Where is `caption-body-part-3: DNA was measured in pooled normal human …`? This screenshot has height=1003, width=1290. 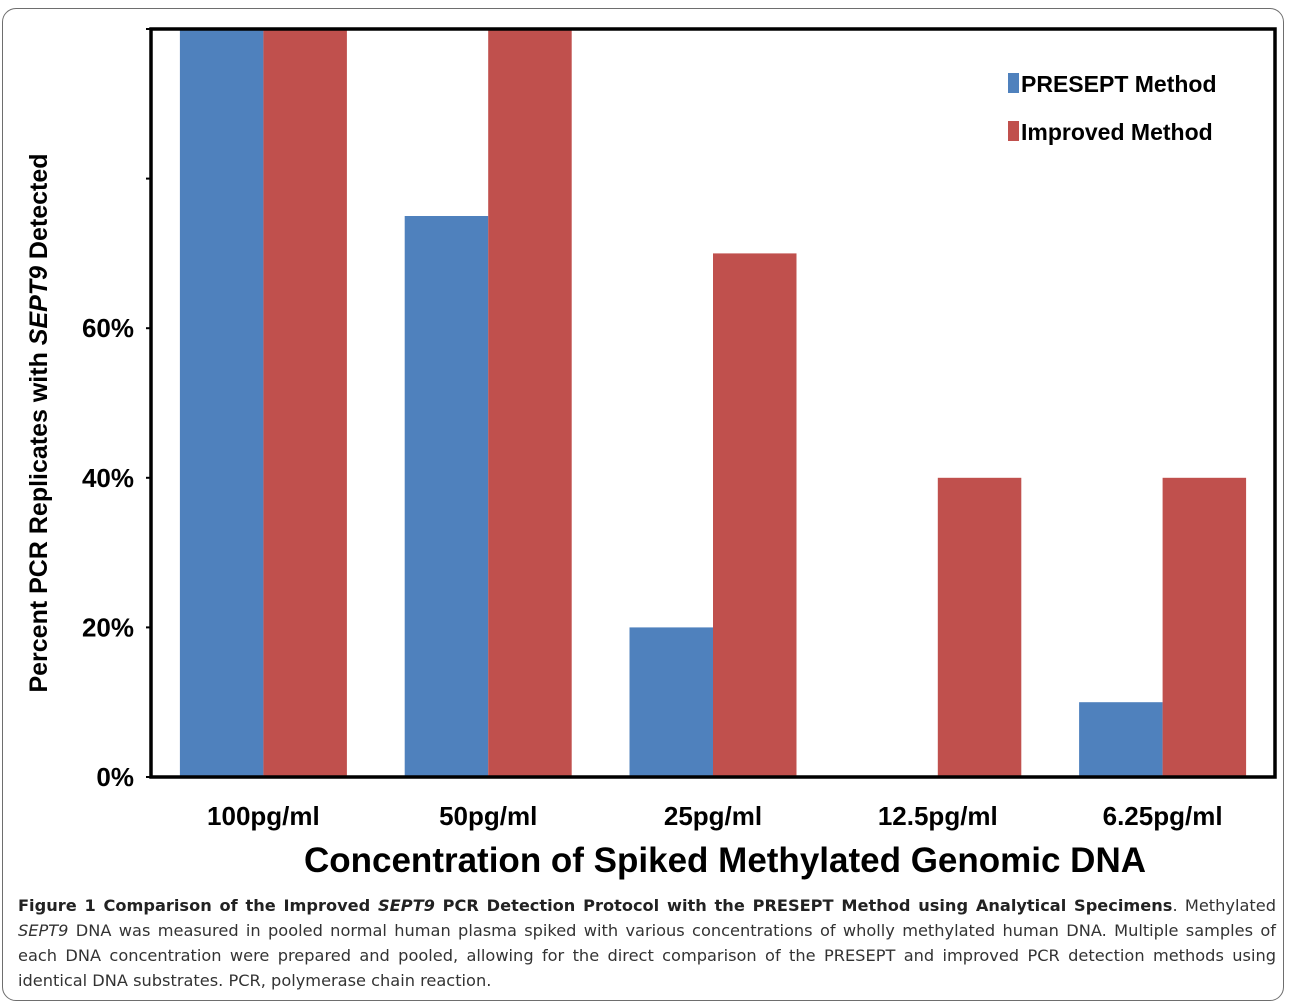 caption-body-part-3: DNA was measured in pooled normal human … is located at coordinates (647, 955).